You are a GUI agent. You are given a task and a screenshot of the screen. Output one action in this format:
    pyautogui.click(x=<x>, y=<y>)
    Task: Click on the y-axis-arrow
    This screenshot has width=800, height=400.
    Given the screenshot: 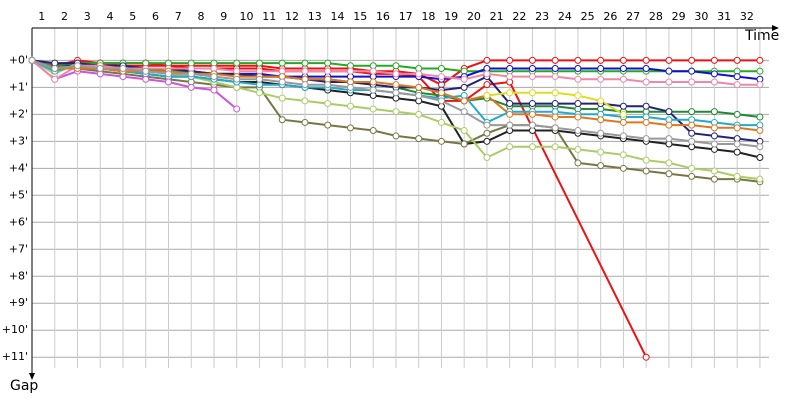 What is the action you would take?
    pyautogui.click(x=32, y=376)
    